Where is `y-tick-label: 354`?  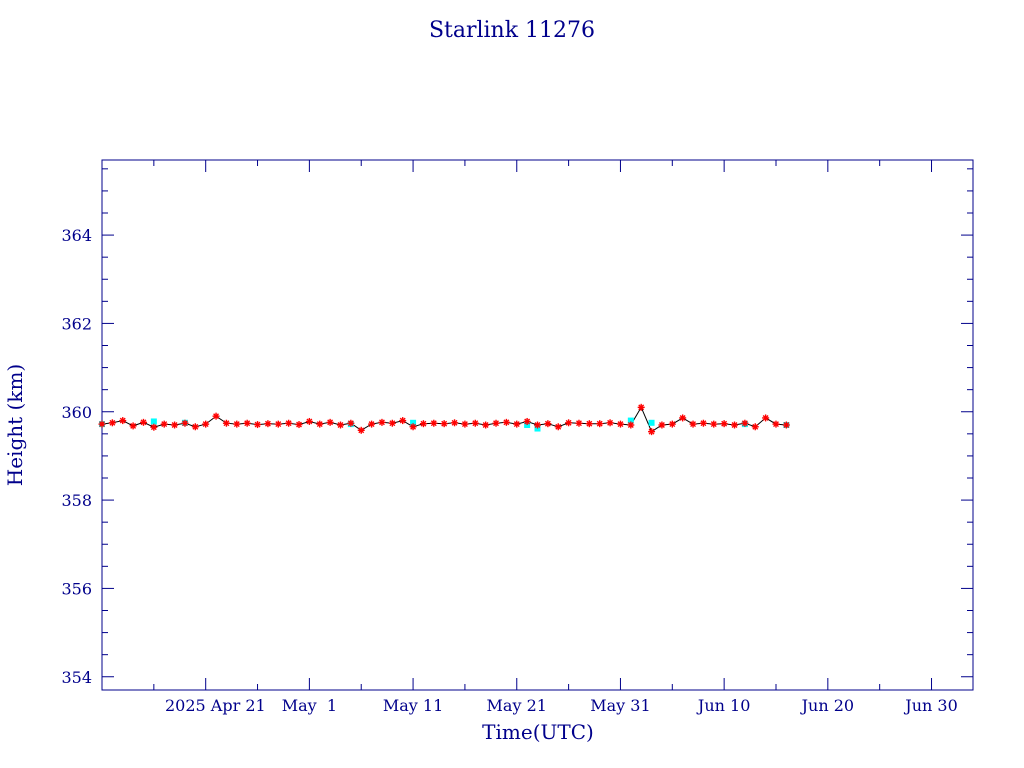 y-tick-label: 354 is located at coordinates (76, 677).